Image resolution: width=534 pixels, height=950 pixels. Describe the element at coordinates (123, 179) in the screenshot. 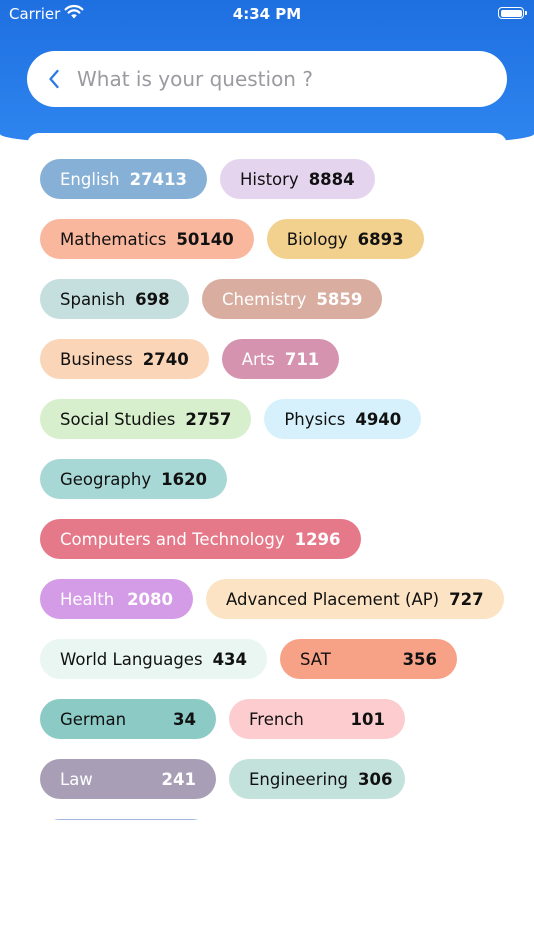

I see `subject-chip-english: English 27413` at that location.